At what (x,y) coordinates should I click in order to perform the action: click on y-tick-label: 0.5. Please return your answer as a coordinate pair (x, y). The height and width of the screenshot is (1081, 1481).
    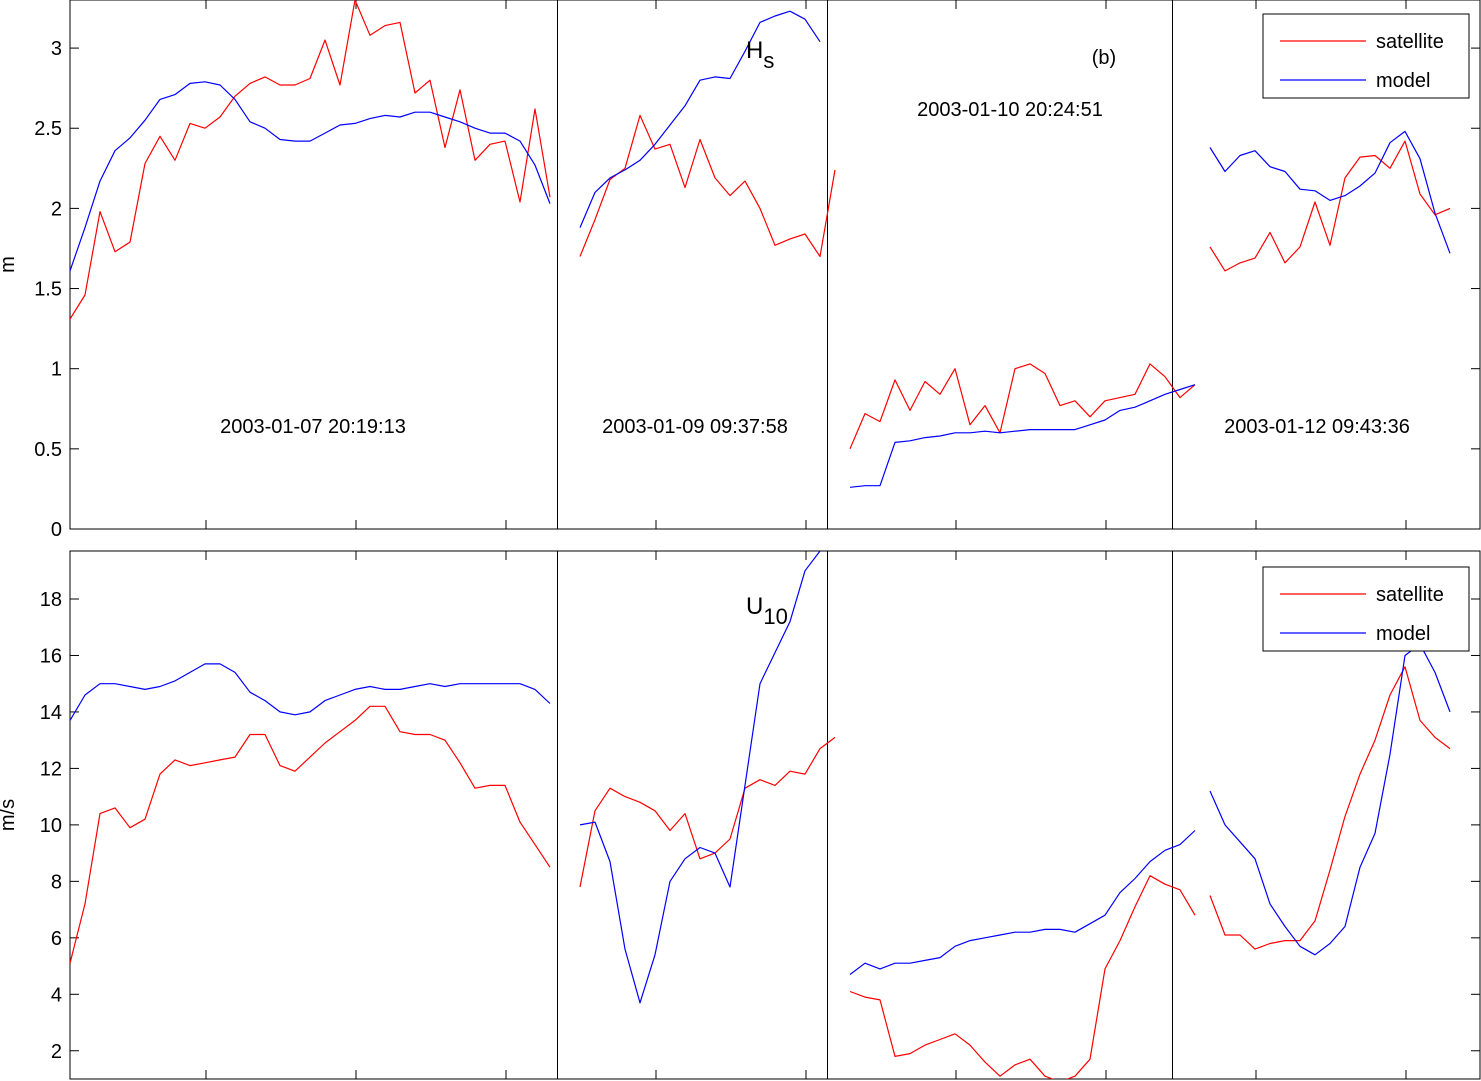
    Looking at the image, I should click on (48, 450).